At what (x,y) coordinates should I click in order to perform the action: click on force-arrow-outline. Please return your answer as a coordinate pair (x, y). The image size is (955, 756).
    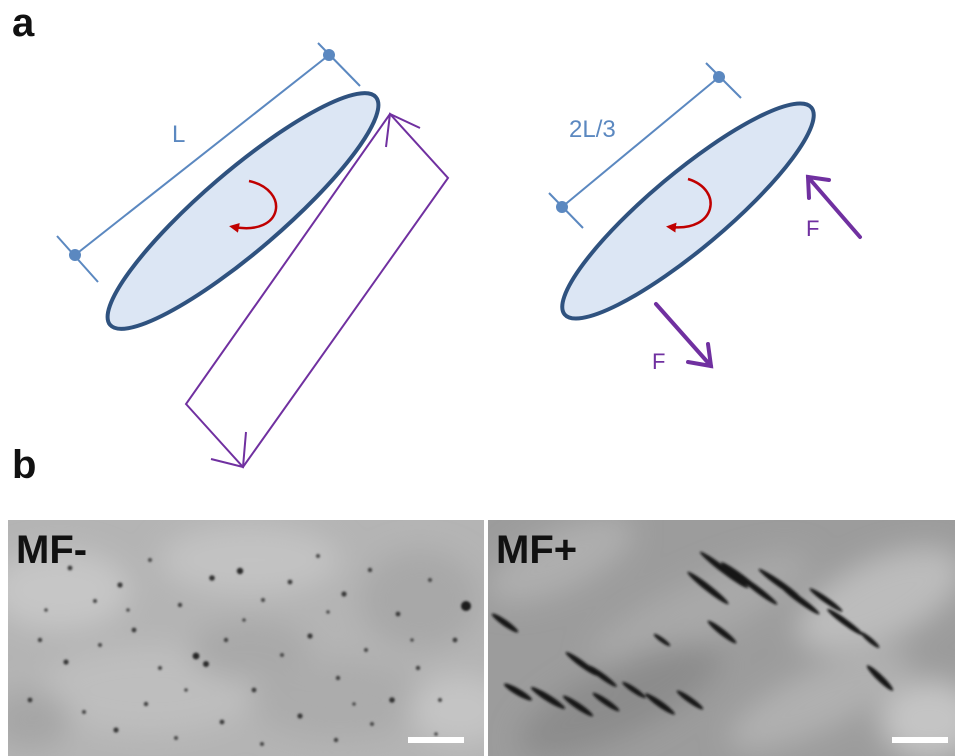
    Looking at the image, I should click on (317, 290).